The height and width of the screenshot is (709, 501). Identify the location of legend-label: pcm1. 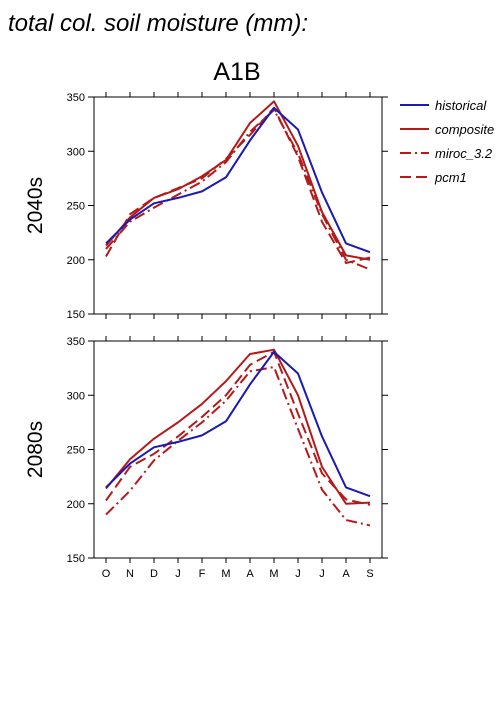
(450, 177).